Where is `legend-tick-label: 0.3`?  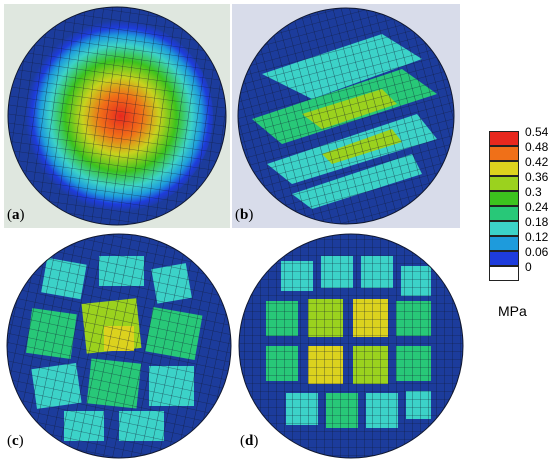
legend-tick-label: 0.3 is located at coordinates (533, 192).